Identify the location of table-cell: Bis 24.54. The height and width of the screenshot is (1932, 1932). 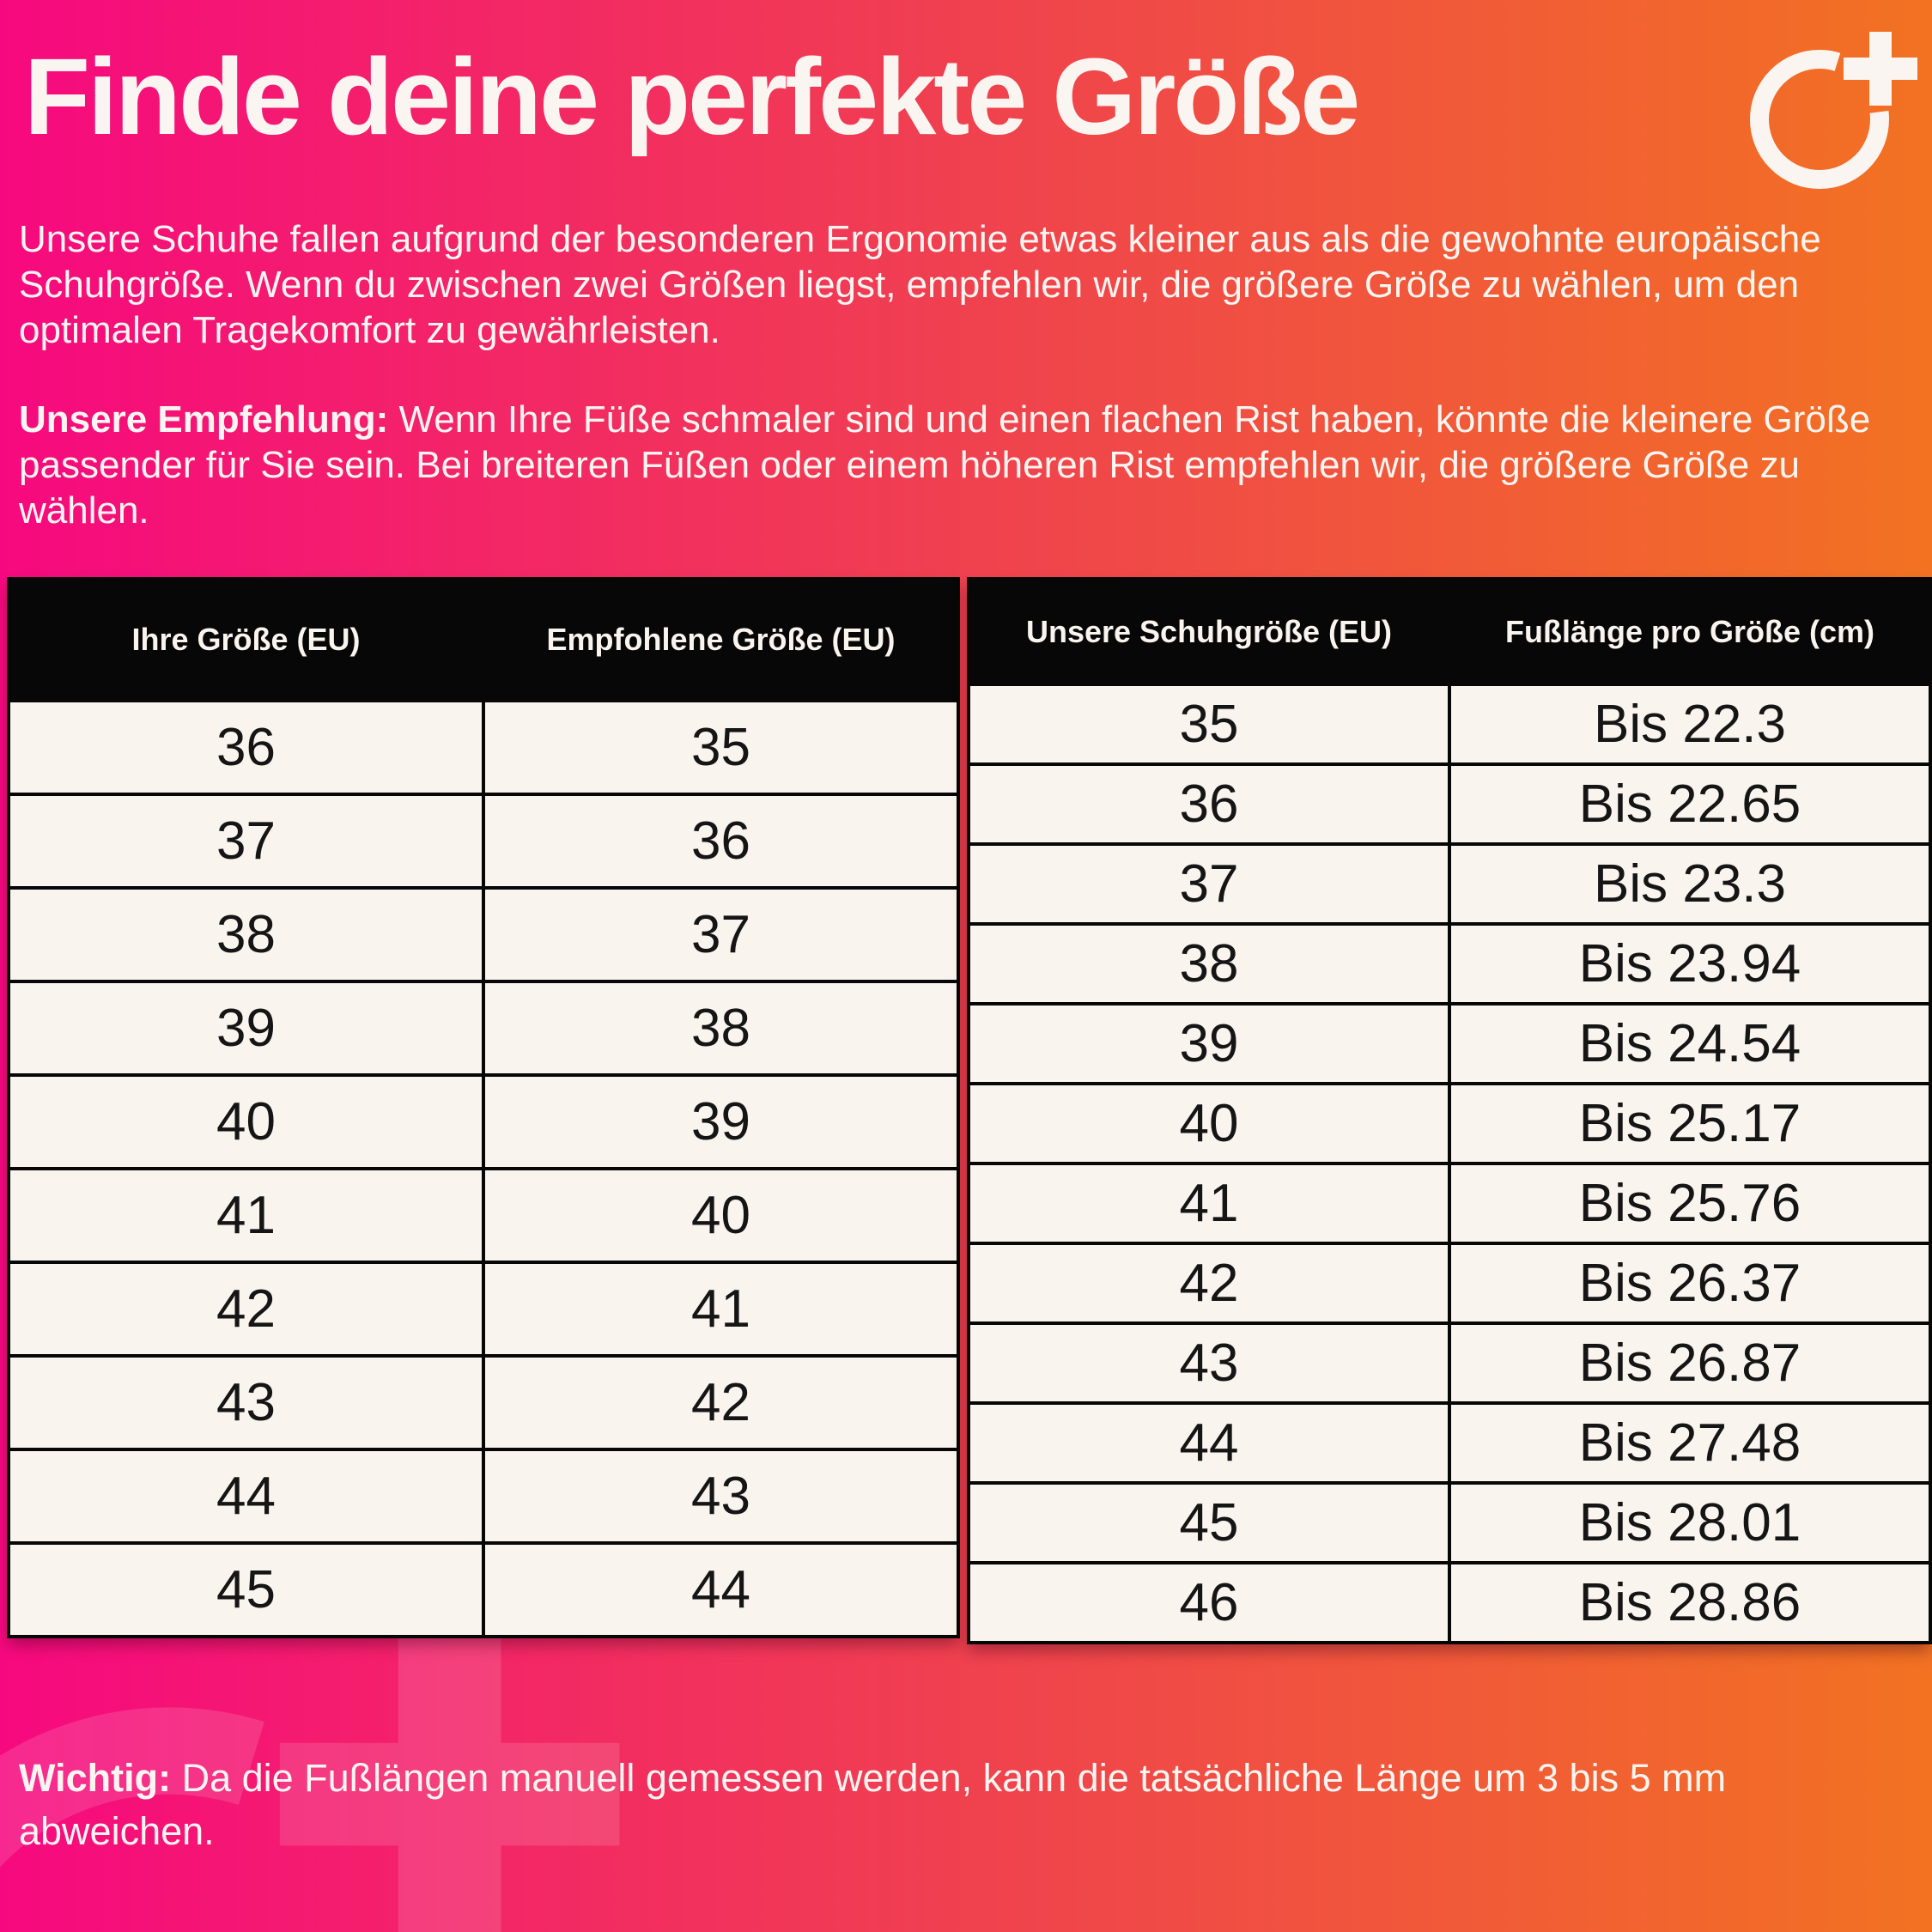
(1690, 1043).